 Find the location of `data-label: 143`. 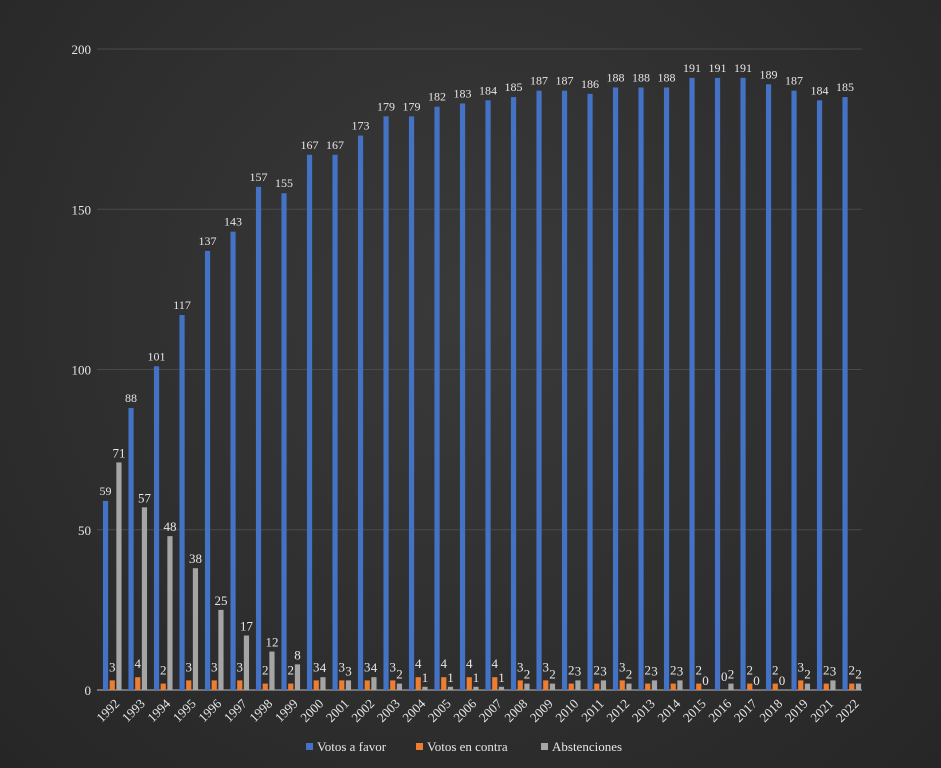

data-label: 143 is located at coordinates (233, 222).